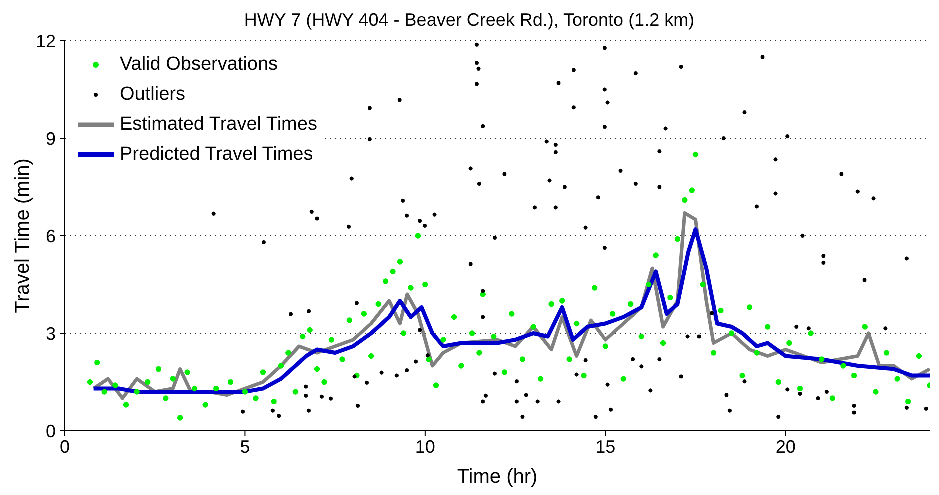 This screenshot has height=495, width=939. Describe the element at coordinates (469, 20) in the screenshot. I see `chart-title: HWY 7 (HWY 404 - Beaver Creek Rd.), Toronto (1.2 km)` at that location.